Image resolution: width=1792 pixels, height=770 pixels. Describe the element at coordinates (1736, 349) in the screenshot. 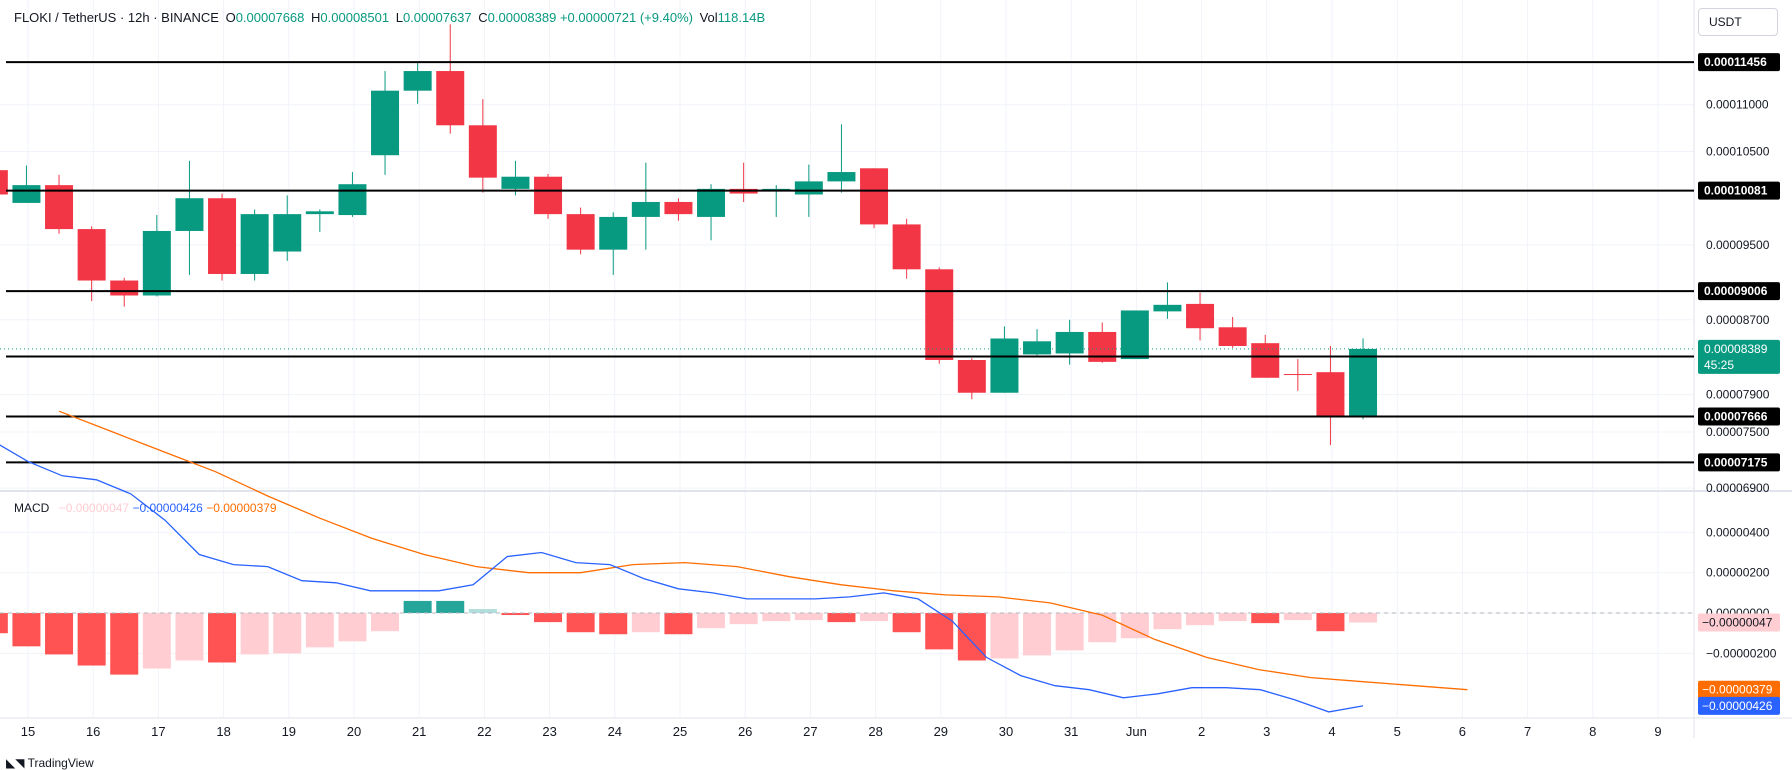

I see `last-price-label: 0.00008389` at that location.